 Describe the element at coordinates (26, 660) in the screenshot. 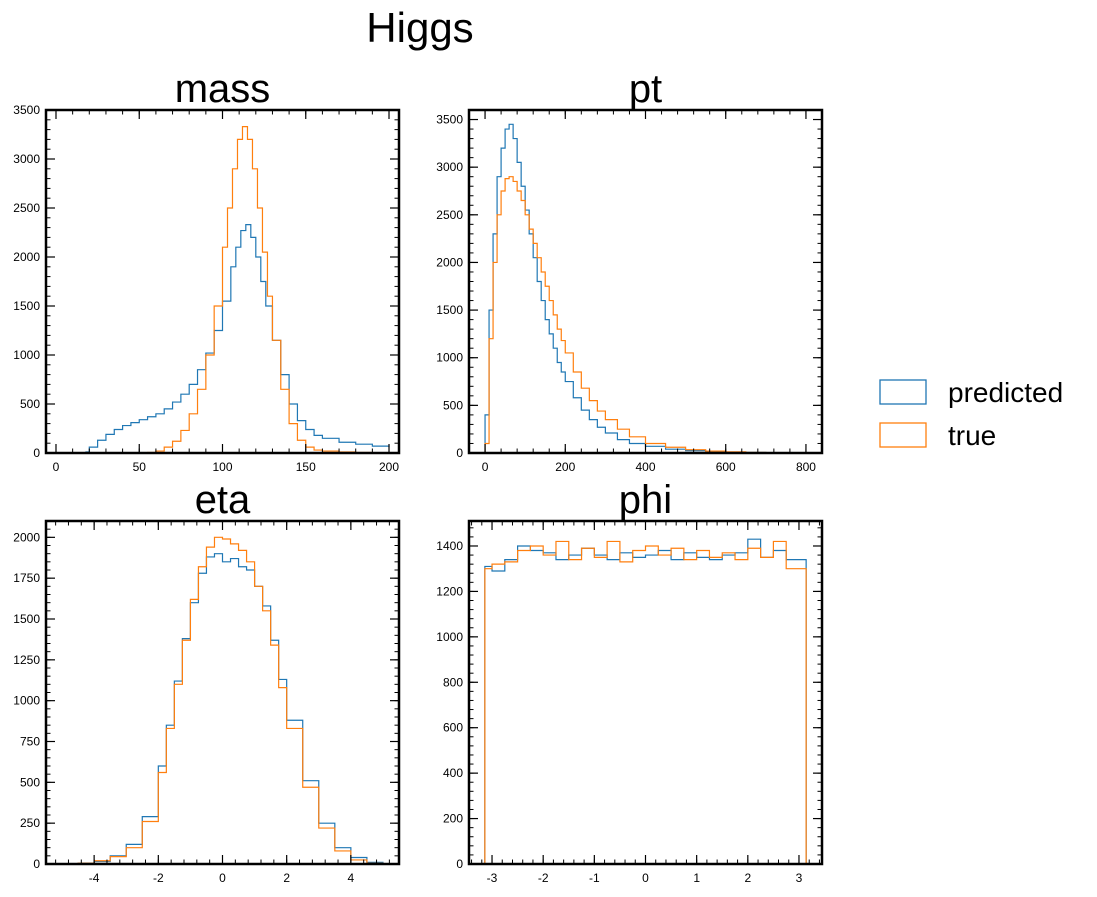

I see `y-tick-label: 1250` at that location.